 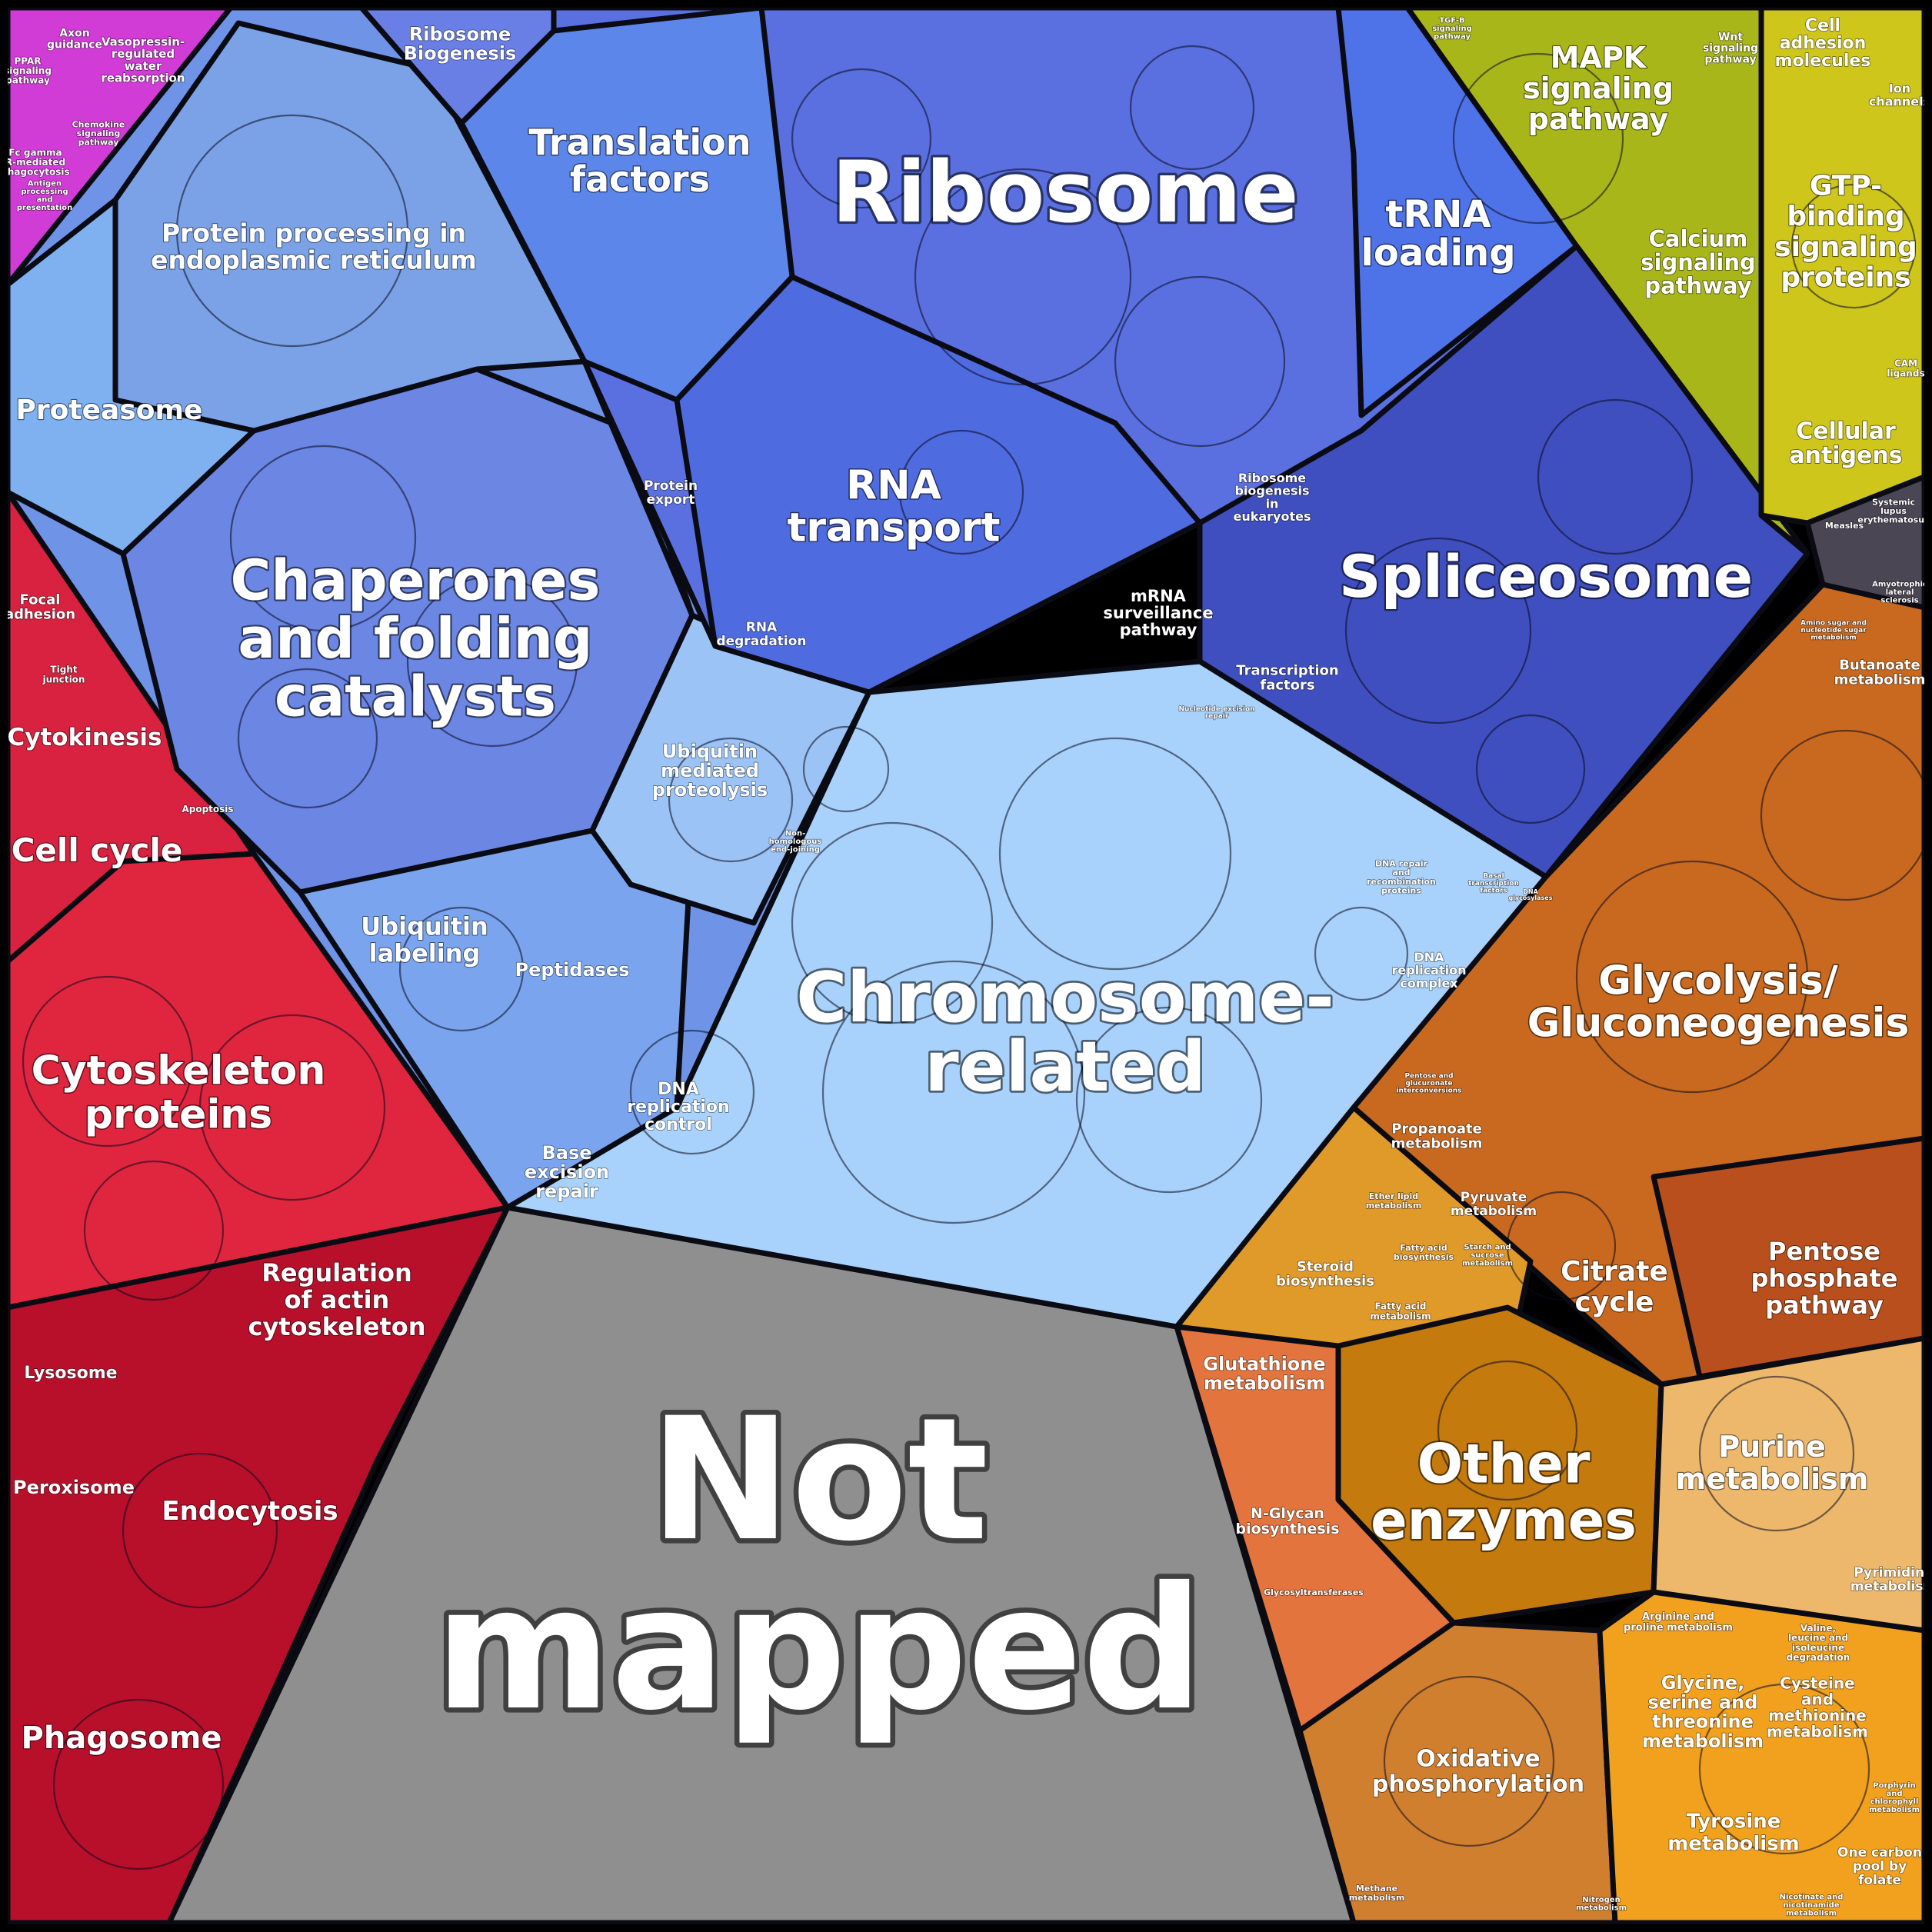 I want to click on glutathione-line-1: Glutathione, so click(x=1264, y=1363).